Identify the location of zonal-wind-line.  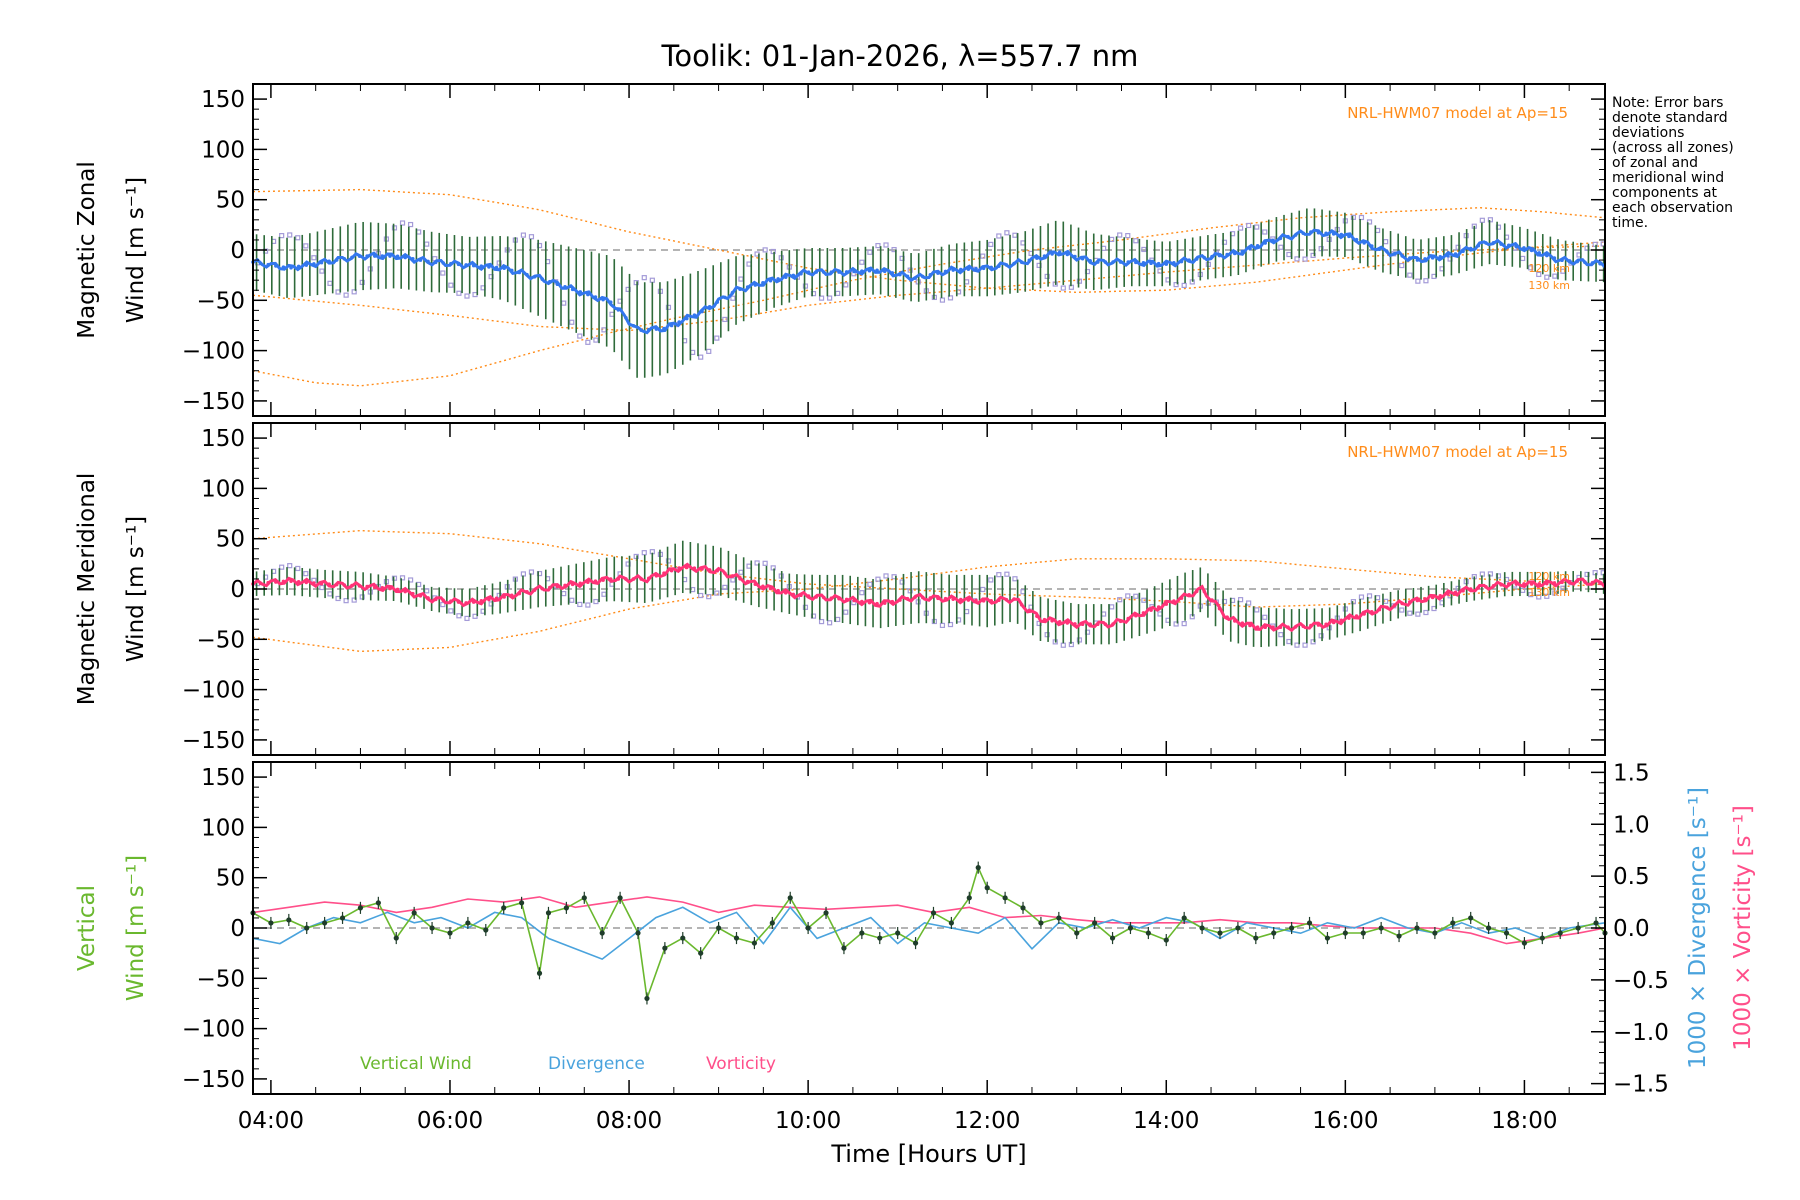
(929, 281).